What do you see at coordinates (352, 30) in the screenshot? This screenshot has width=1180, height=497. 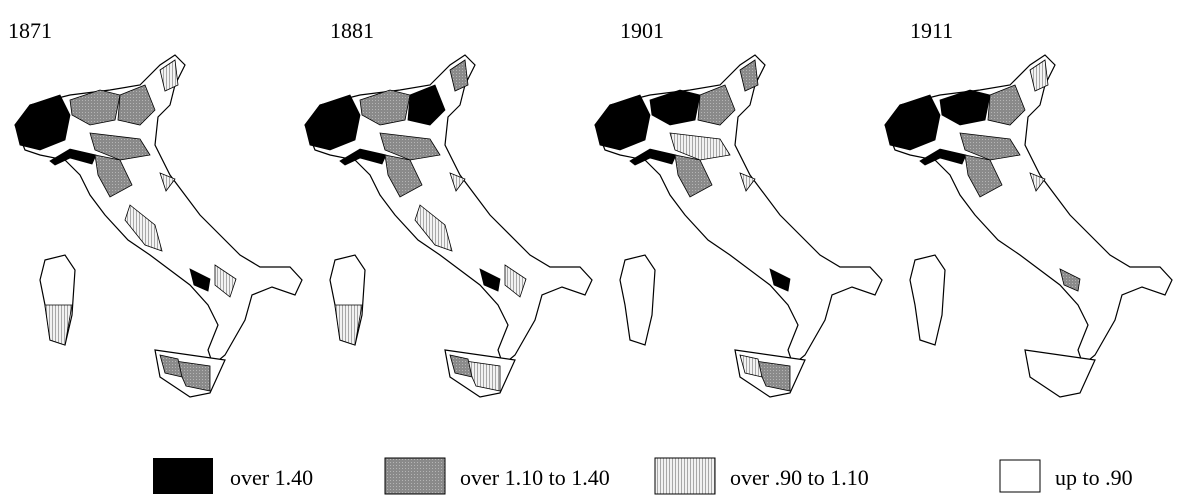 I see `panel-title: 1881` at bounding box center [352, 30].